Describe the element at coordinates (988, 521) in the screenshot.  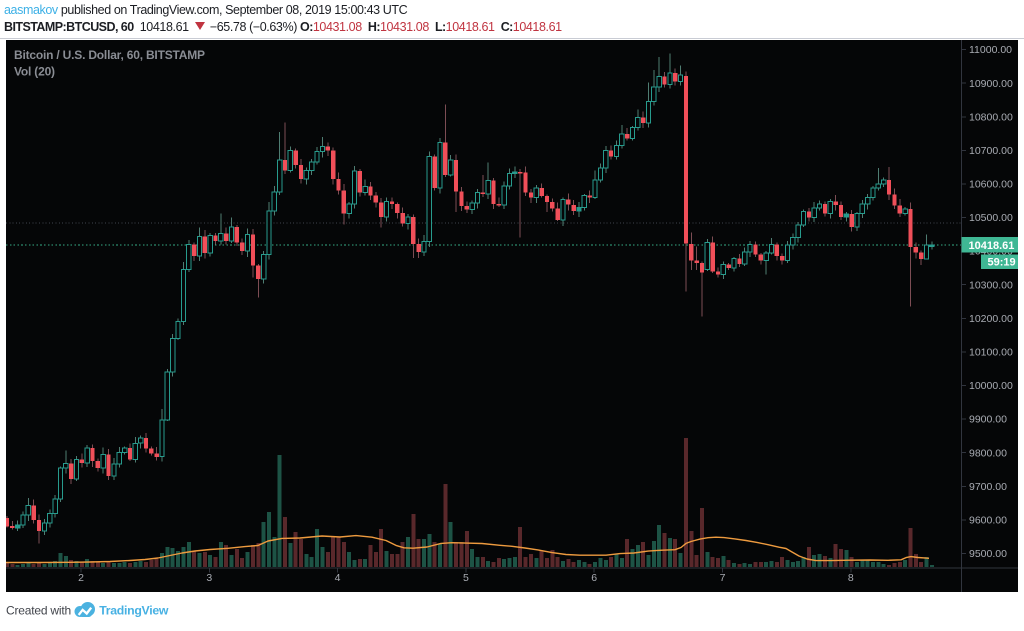
I see `svg-text: 9600.00` at that location.